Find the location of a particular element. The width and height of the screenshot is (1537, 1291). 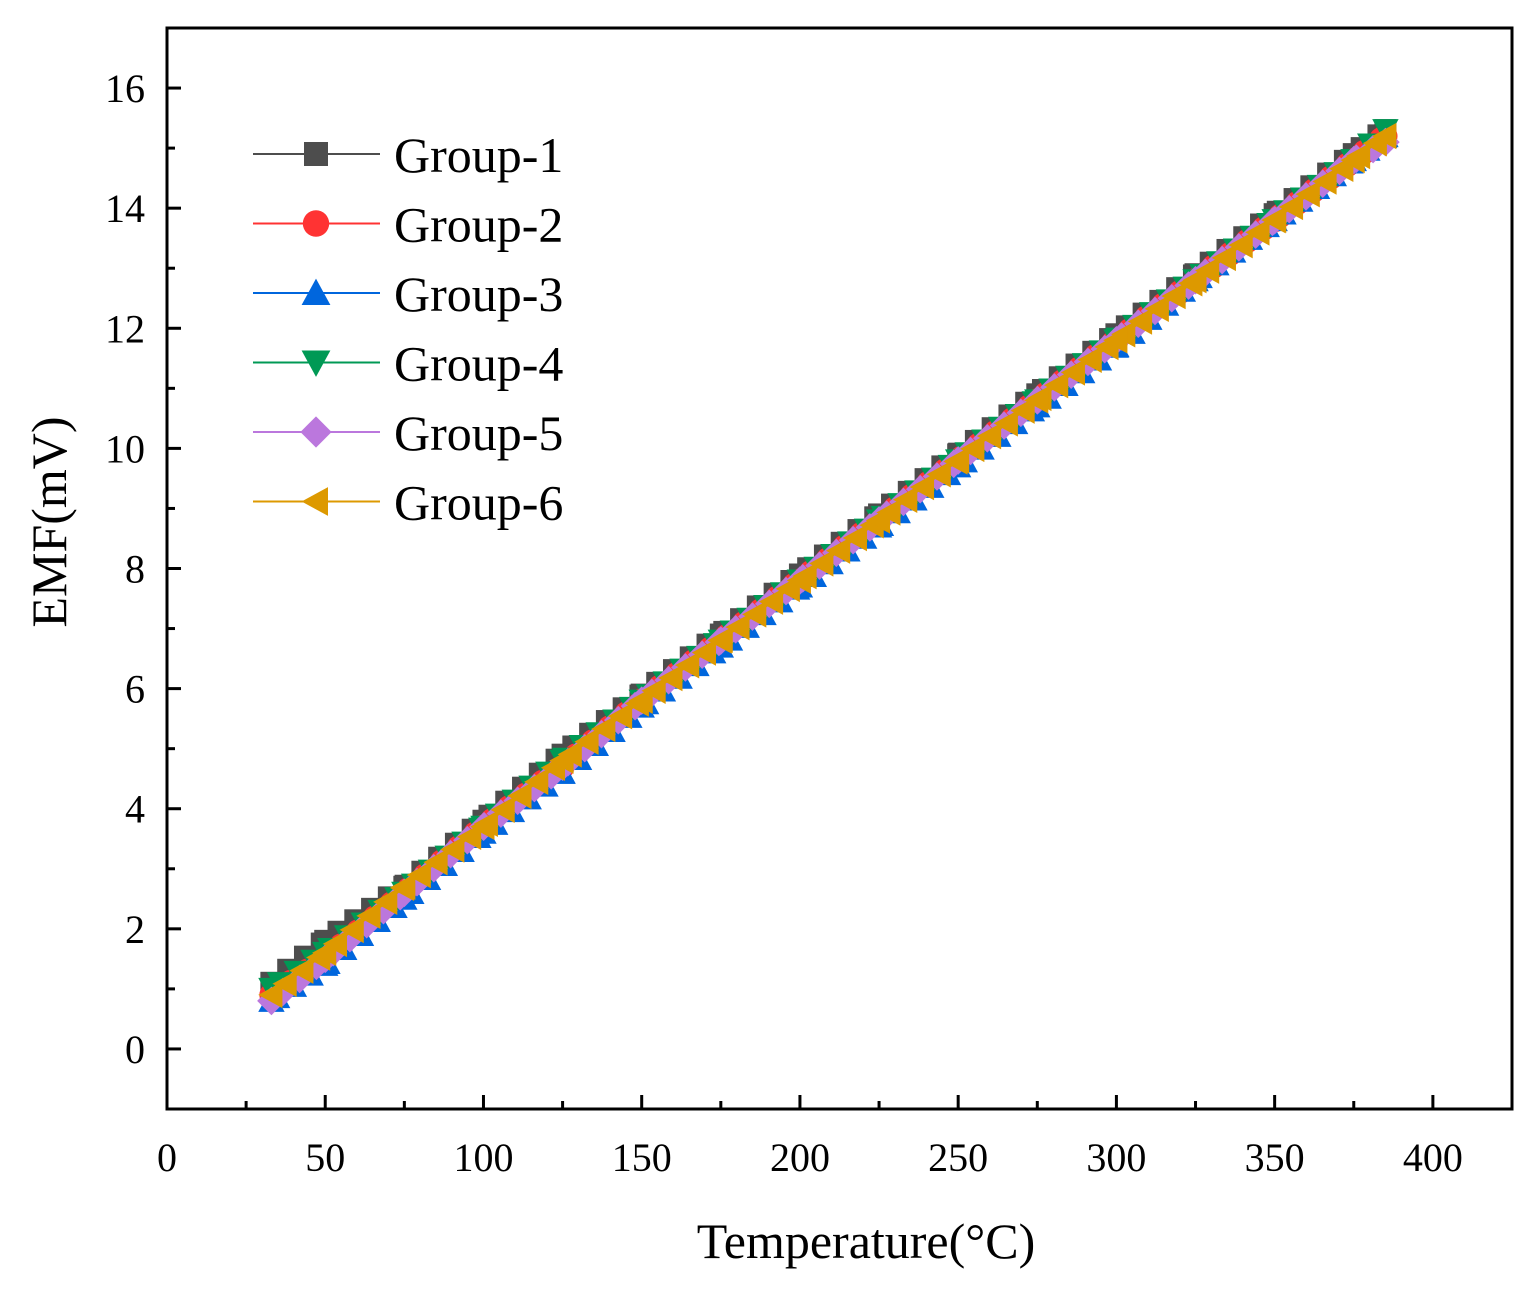

legend-label: Group-2 is located at coordinates (478, 225).